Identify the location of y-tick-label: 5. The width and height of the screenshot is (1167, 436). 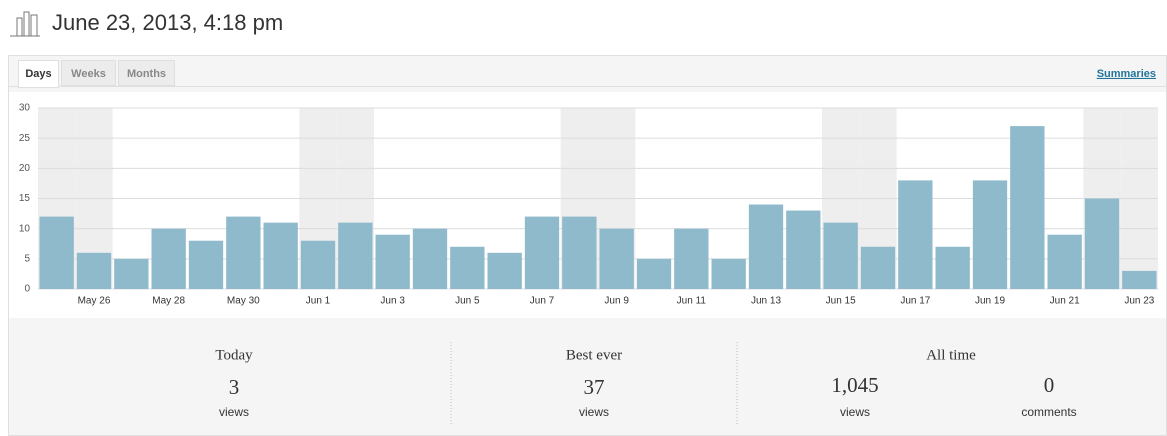
(27, 258).